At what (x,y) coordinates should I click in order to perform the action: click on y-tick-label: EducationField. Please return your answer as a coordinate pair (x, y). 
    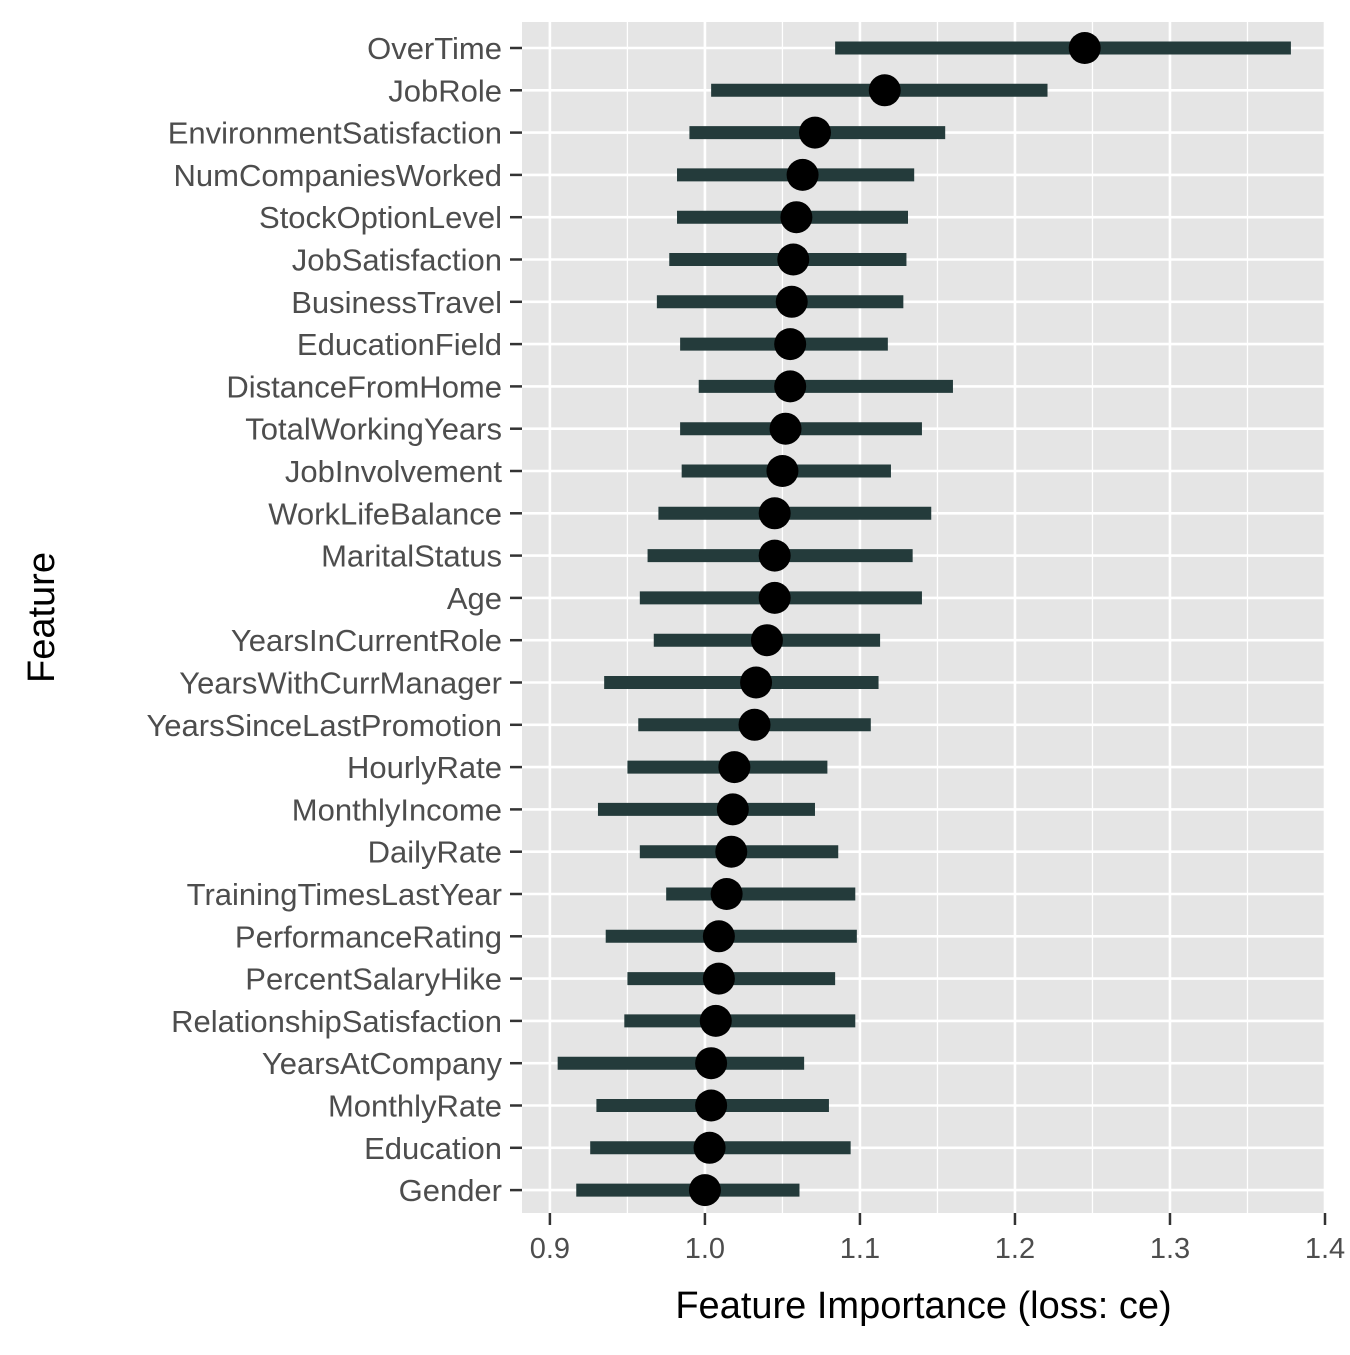
    Looking at the image, I should click on (399, 344).